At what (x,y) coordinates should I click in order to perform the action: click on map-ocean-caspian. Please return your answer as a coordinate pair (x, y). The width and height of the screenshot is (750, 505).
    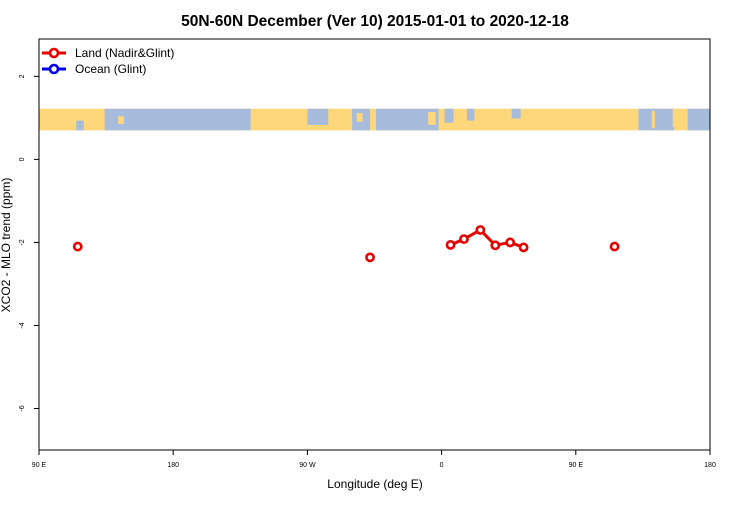
    Looking at the image, I should click on (516, 113).